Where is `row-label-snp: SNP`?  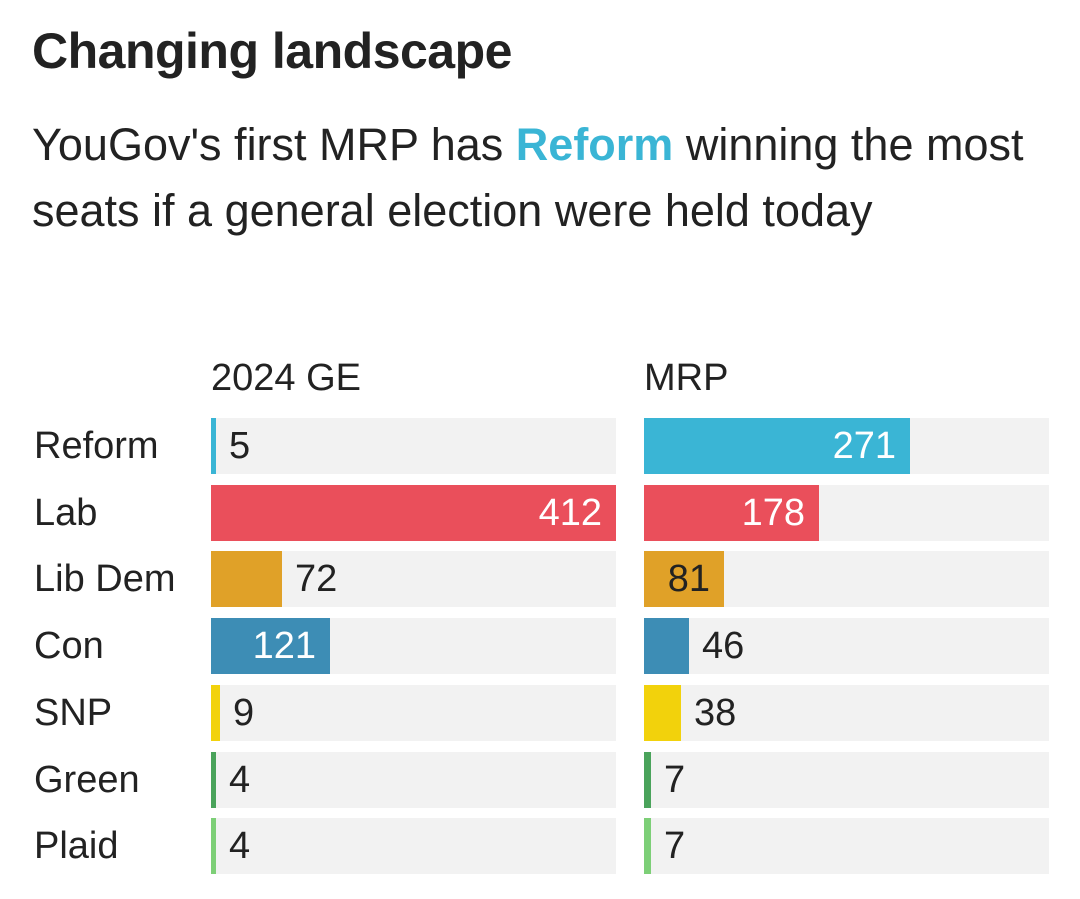 row-label-snp: SNP is located at coordinates (73, 713).